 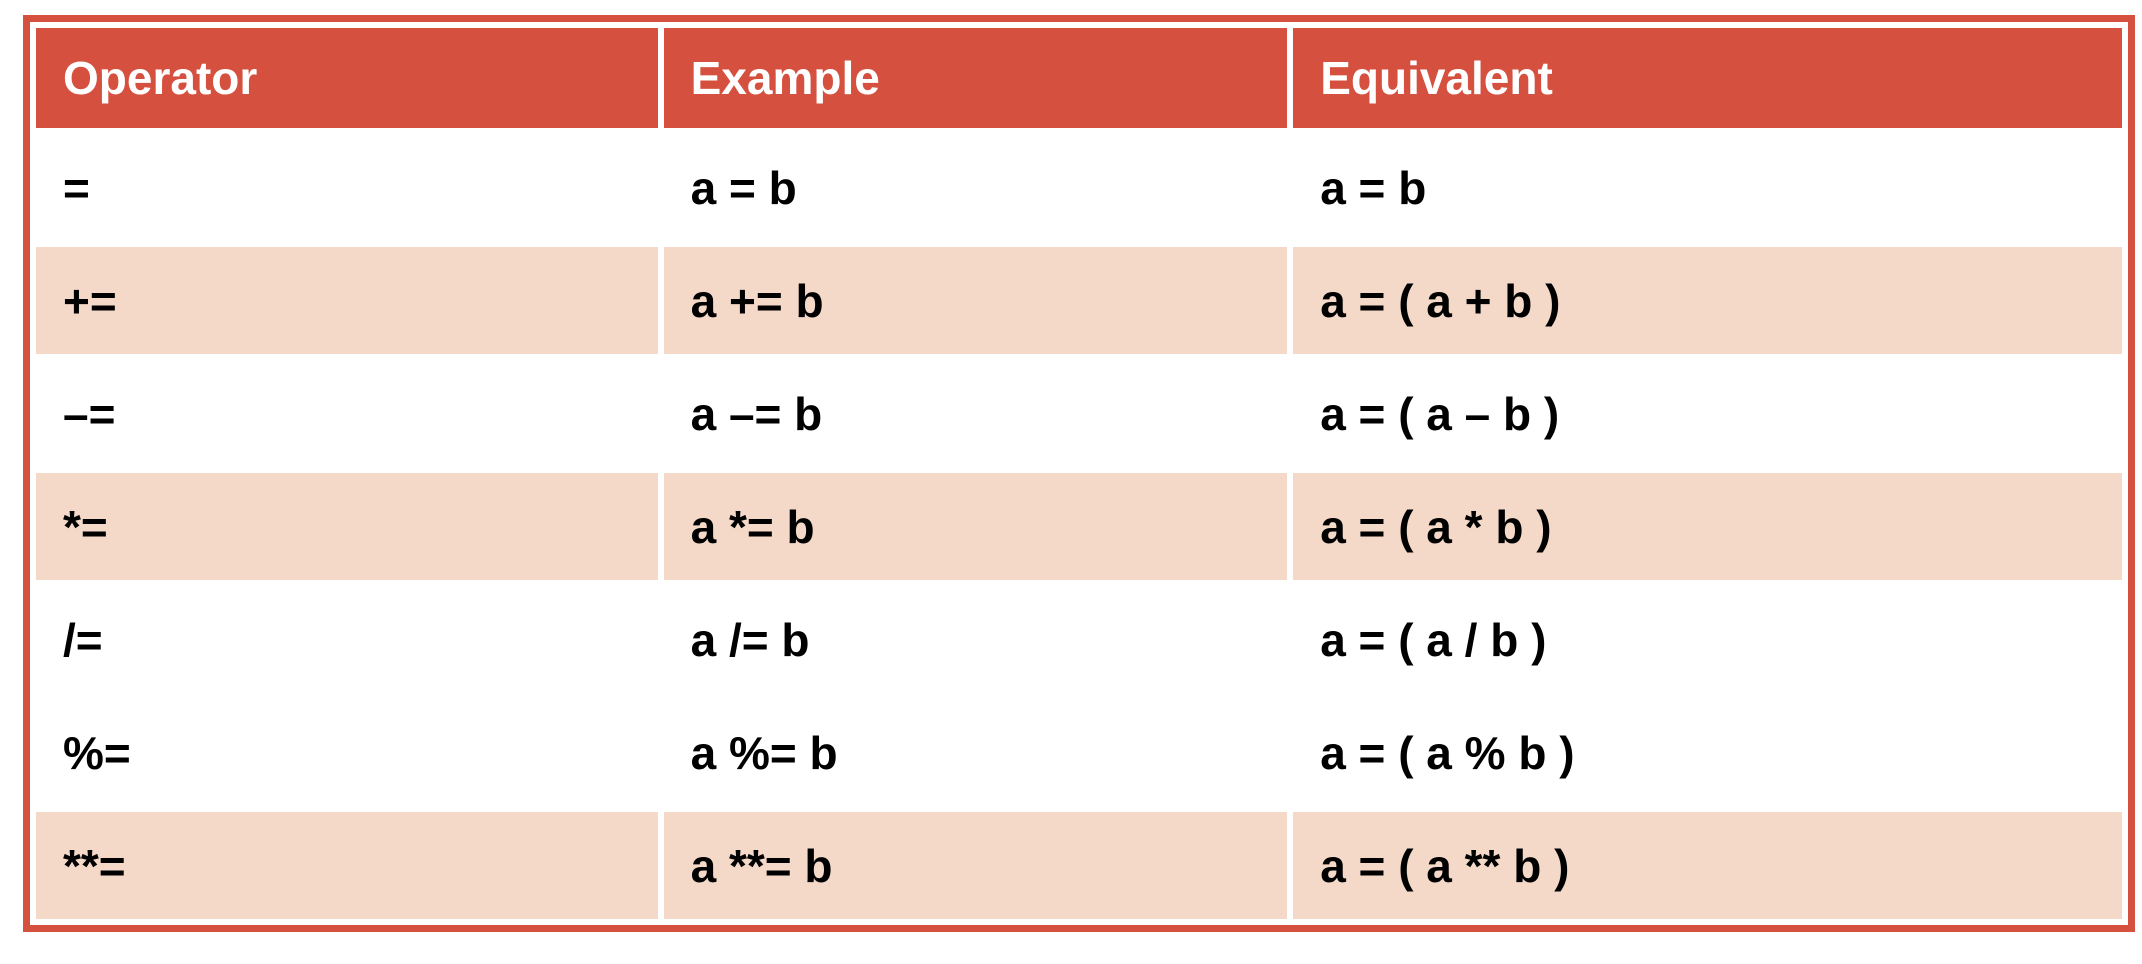 I want to click on table-row: **= a **= b a = ( a ** b ), so click(x=1079, y=865).